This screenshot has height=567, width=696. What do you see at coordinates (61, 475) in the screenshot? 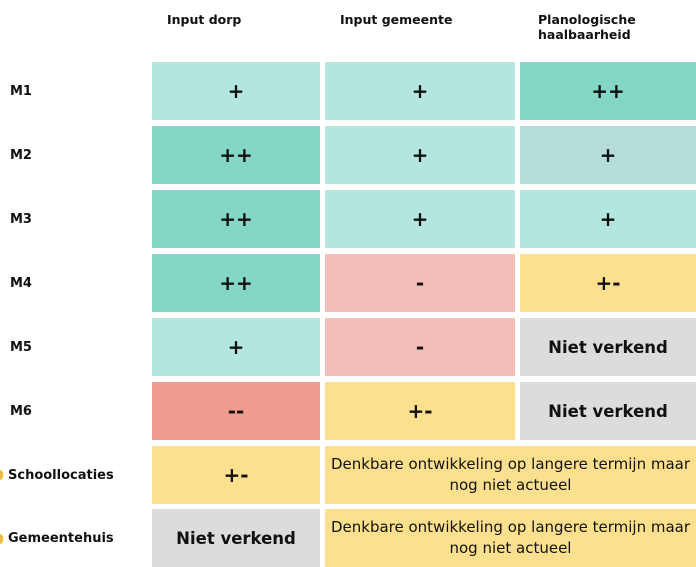
I see `row-label: Schoollocaties` at bounding box center [61, 475].